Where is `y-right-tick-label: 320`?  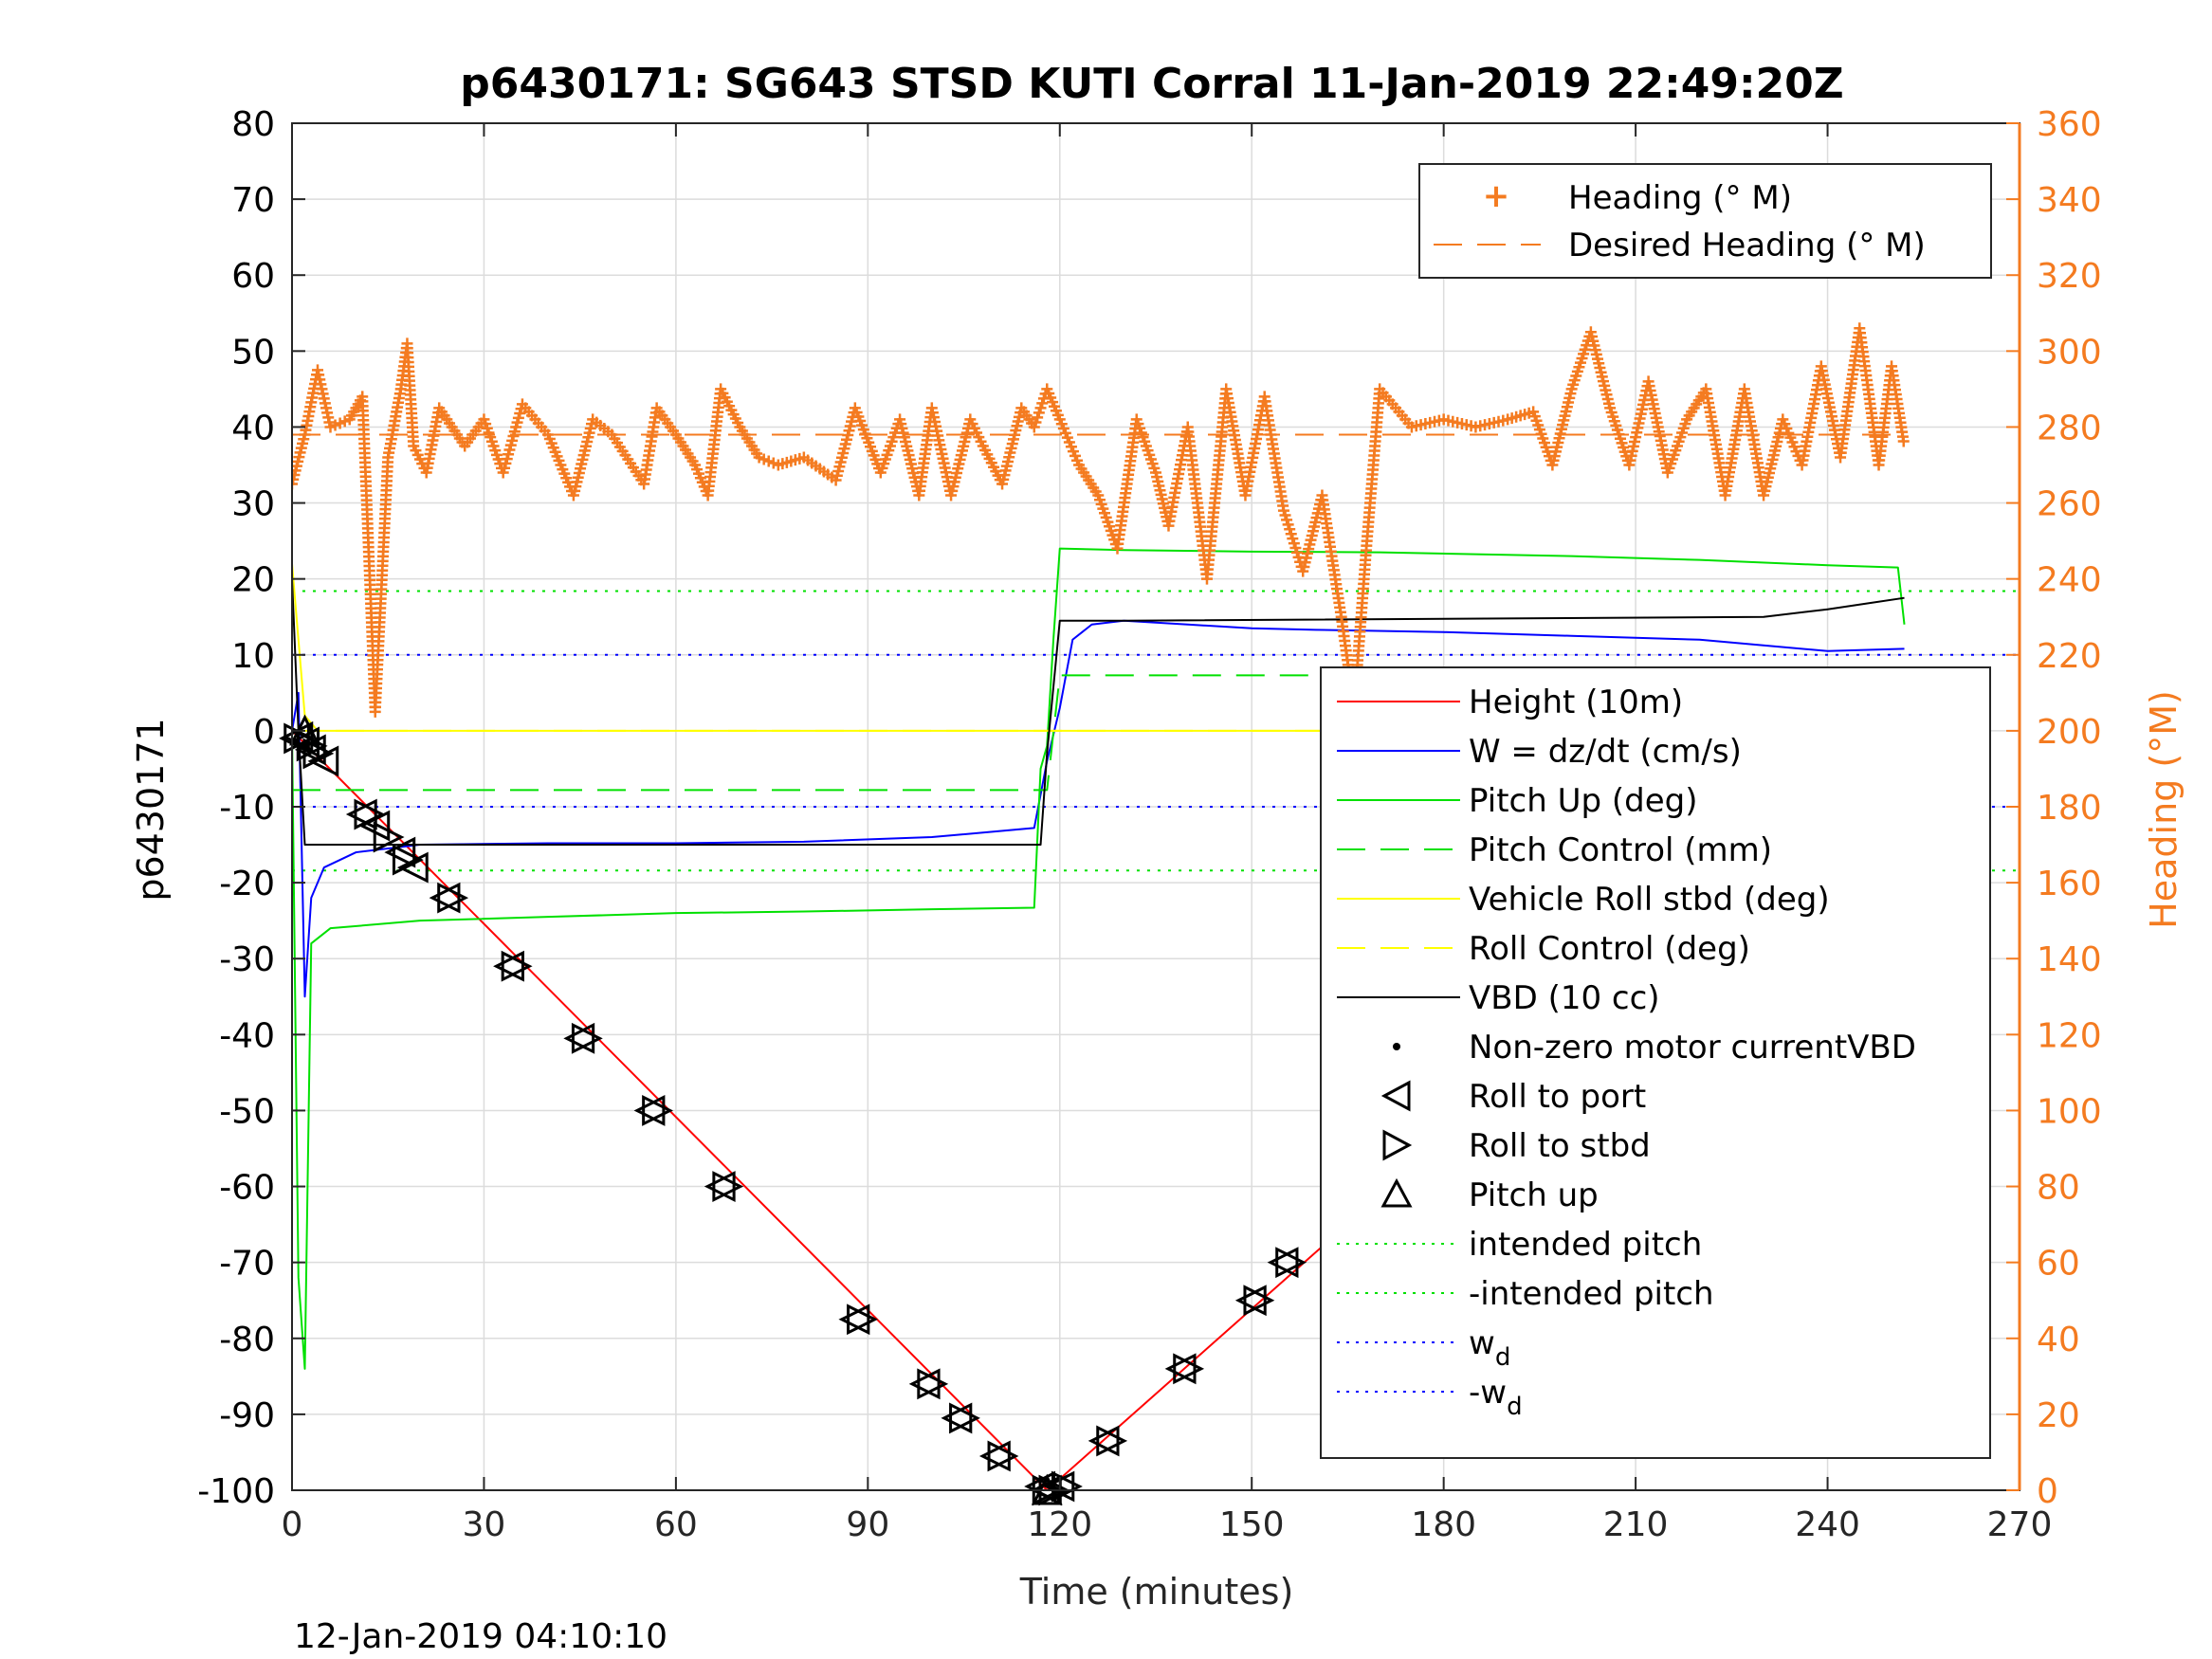
y-right-tick-label: 320 is located at coordinates (2069, 276).